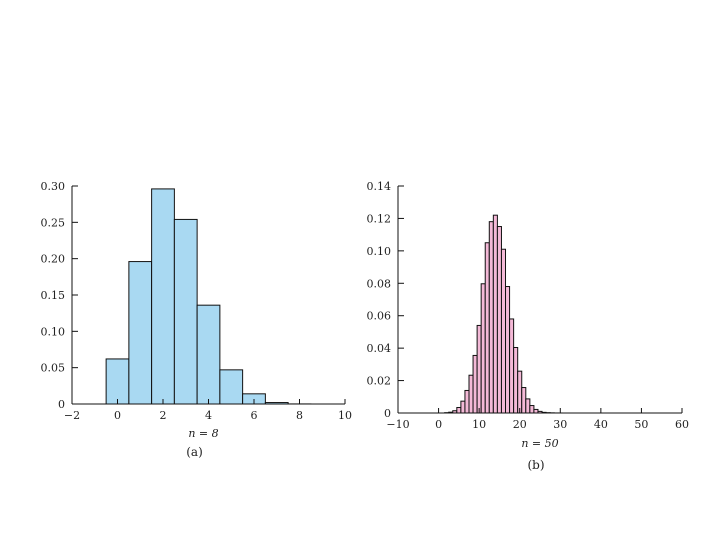 This screenshot has height=544, width=720. What do you see at coordinates (53, 295) in the screenshot?
I see `panel-a-y-tick-label: 0.15` at bounding box center [53, 295].